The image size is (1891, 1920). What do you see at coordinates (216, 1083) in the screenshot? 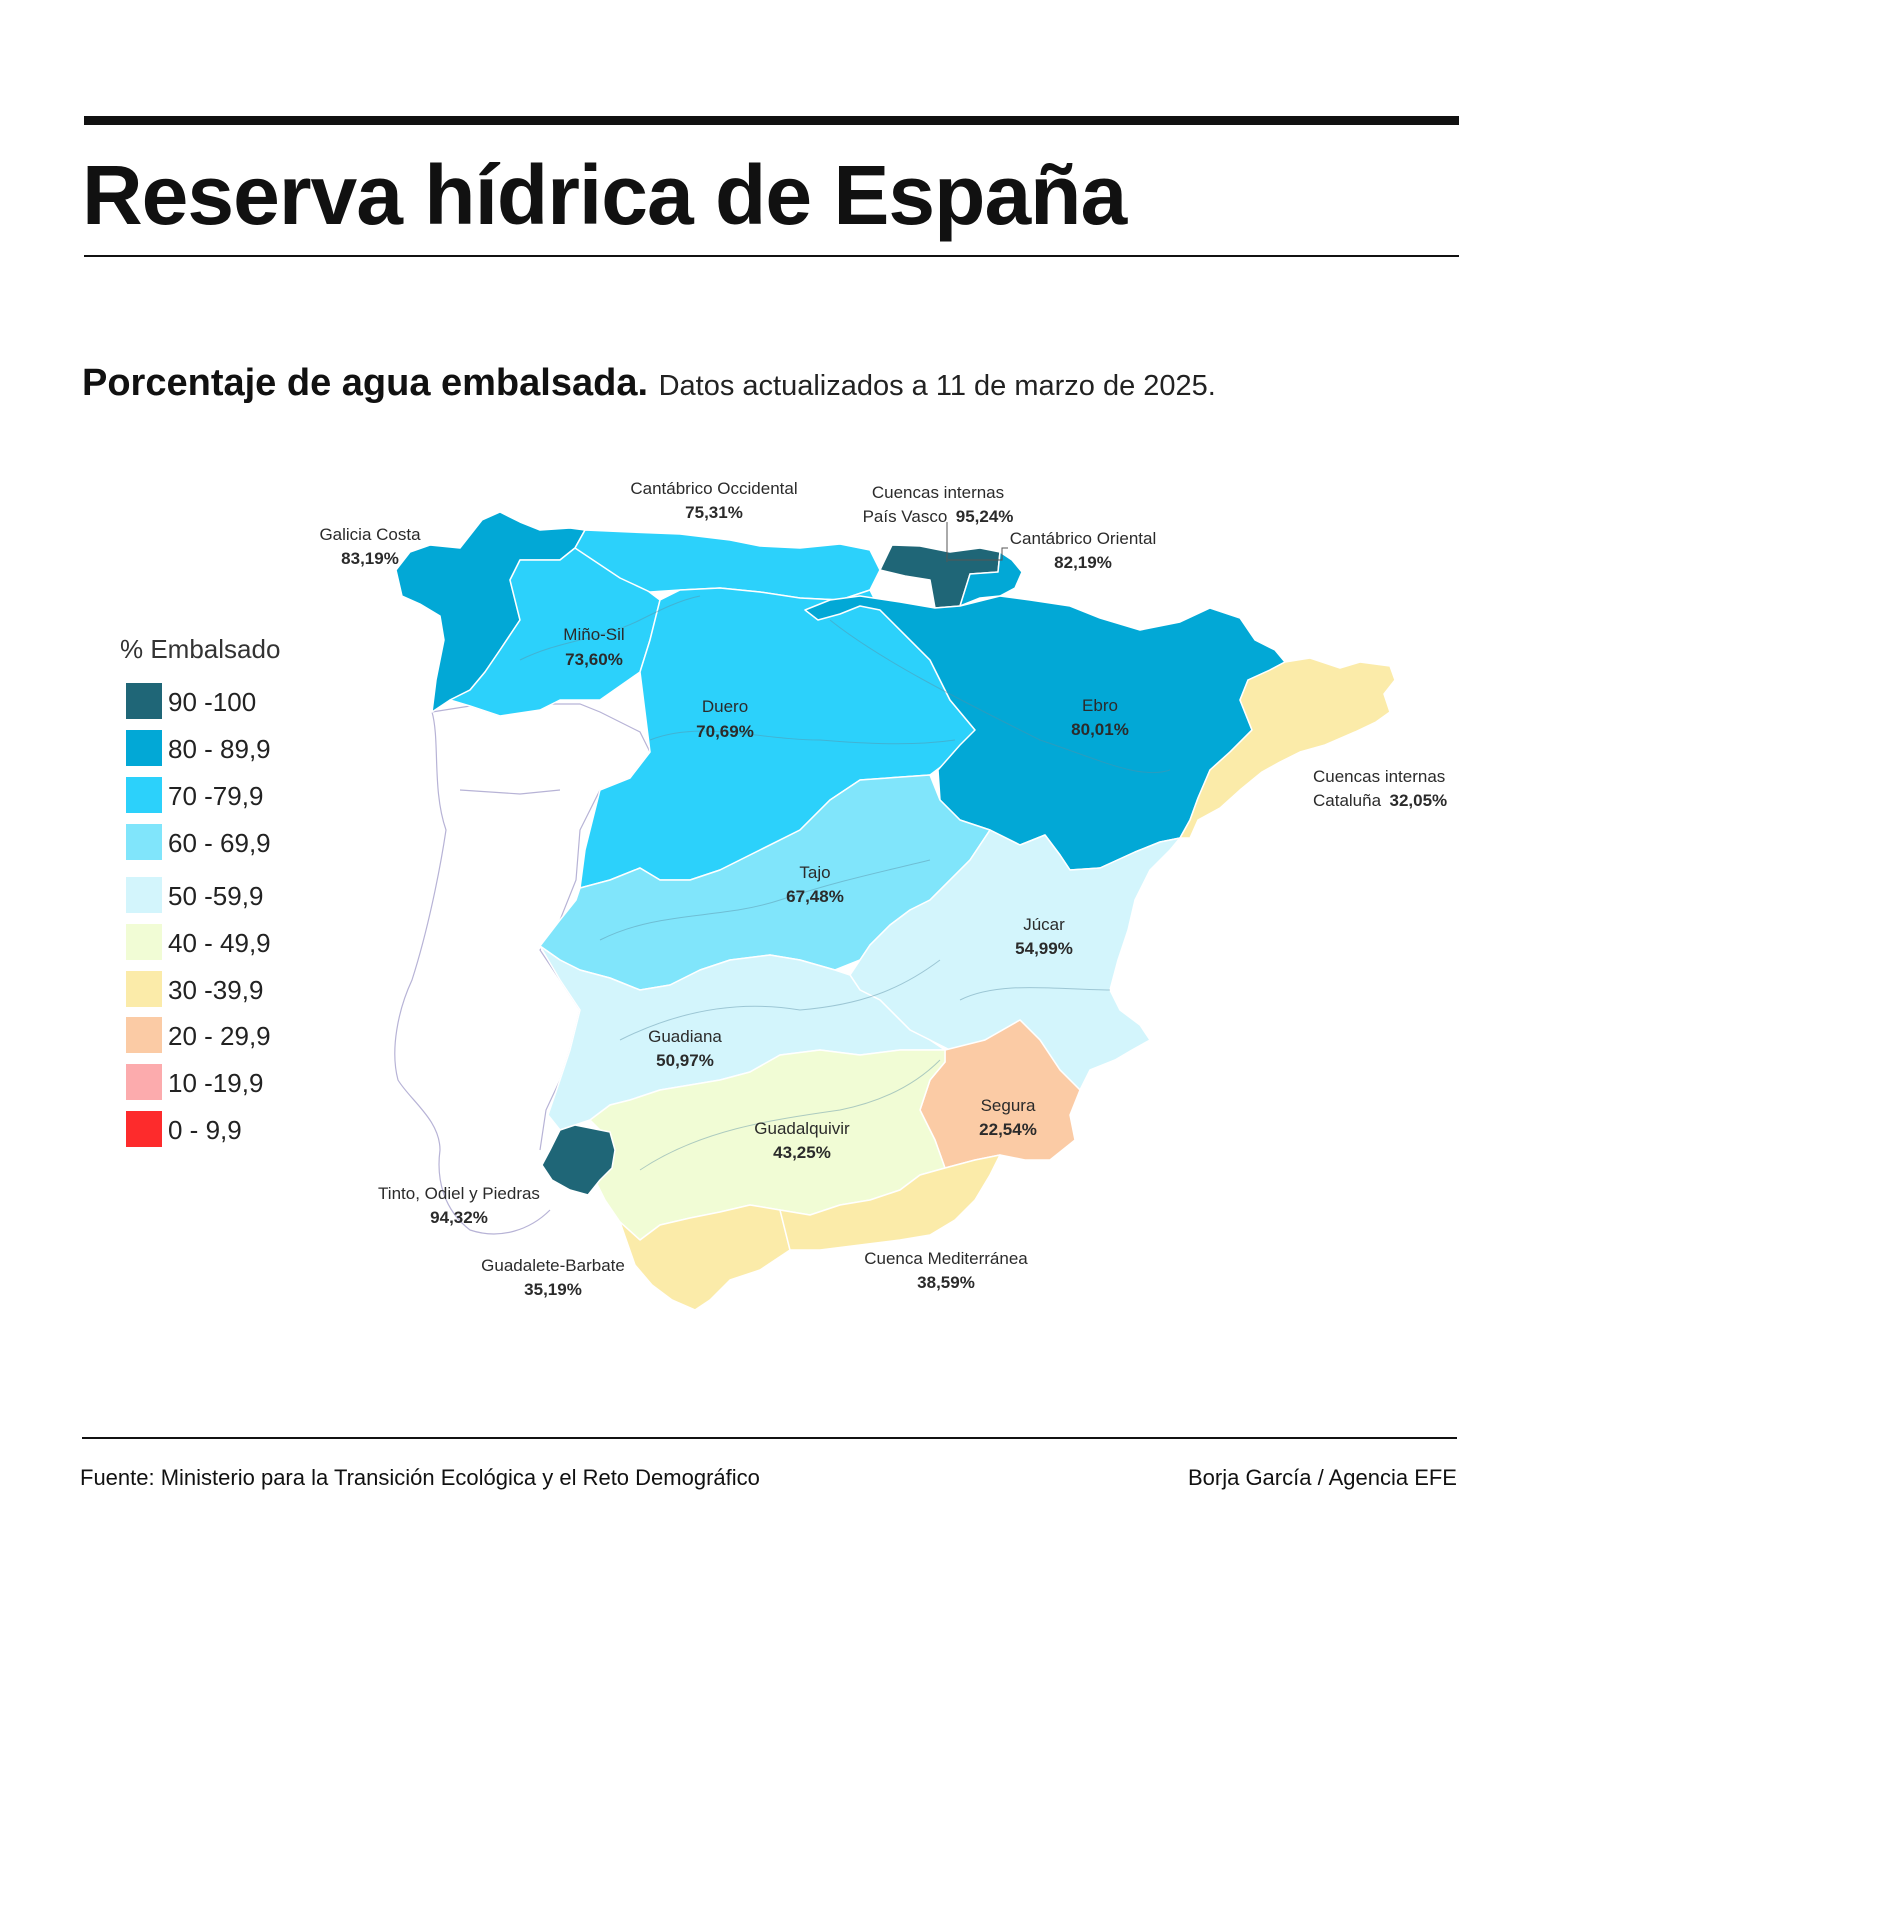
I see `legend-label: 10 -19,9` at bounding box center [216, 1083].